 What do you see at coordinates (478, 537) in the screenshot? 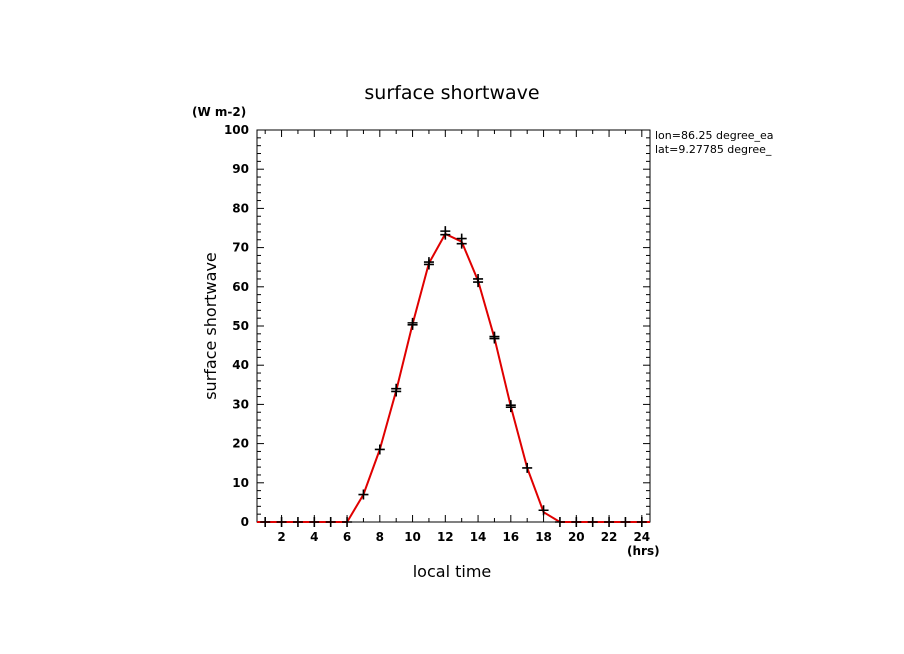
I see `x-tick-label: 14` at bounding box center [478, 537].